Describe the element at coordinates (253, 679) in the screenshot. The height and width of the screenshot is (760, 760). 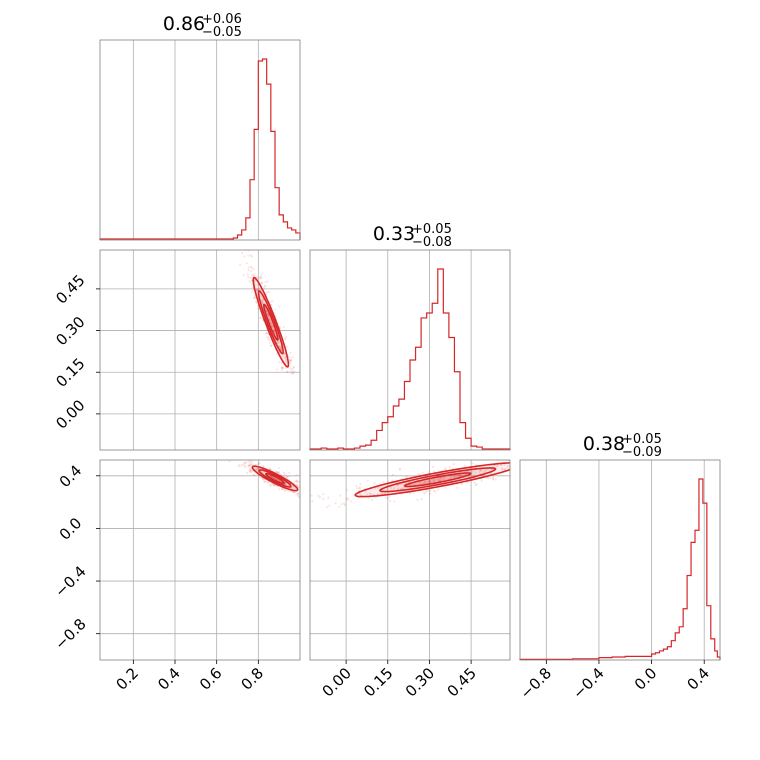
I see `x-tick-label: 0.8` at that location.